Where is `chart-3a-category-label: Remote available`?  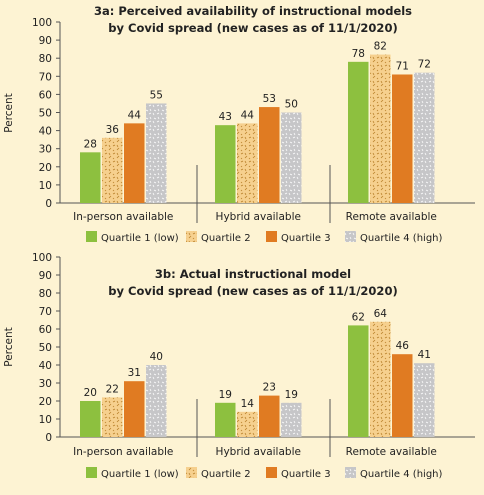 chart-3a-category-label: Remote available is located at coordinates (391, 217).